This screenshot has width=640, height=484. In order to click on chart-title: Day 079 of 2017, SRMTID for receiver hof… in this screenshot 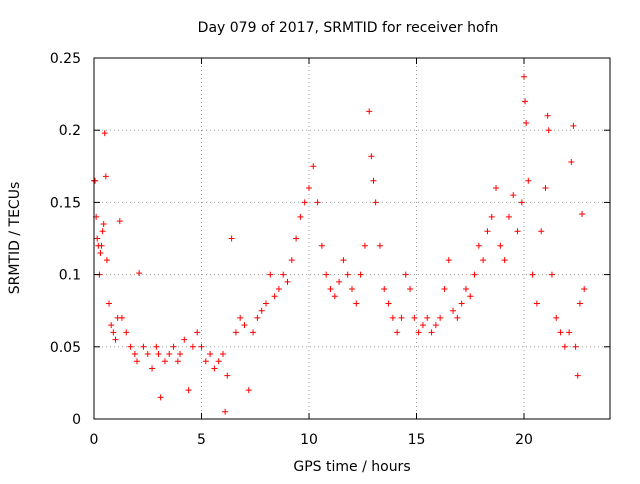, I will do `click(348, 28)`.